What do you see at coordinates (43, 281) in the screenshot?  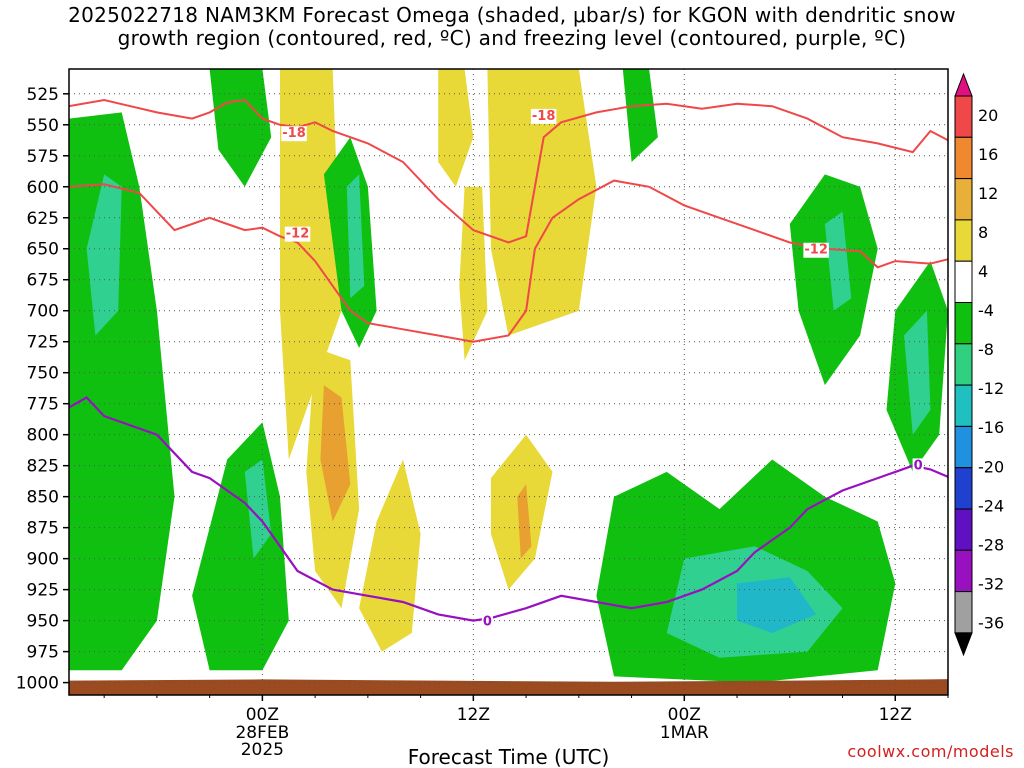 I see `y-tick-label: 675` at bounding box center [43, 281].